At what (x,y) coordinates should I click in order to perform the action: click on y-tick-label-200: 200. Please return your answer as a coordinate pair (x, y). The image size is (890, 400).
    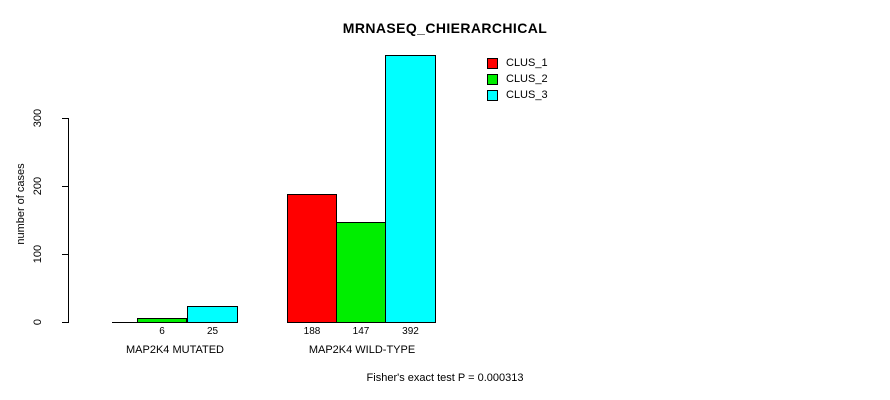
    Looking at the image, I should click on (38, 186).